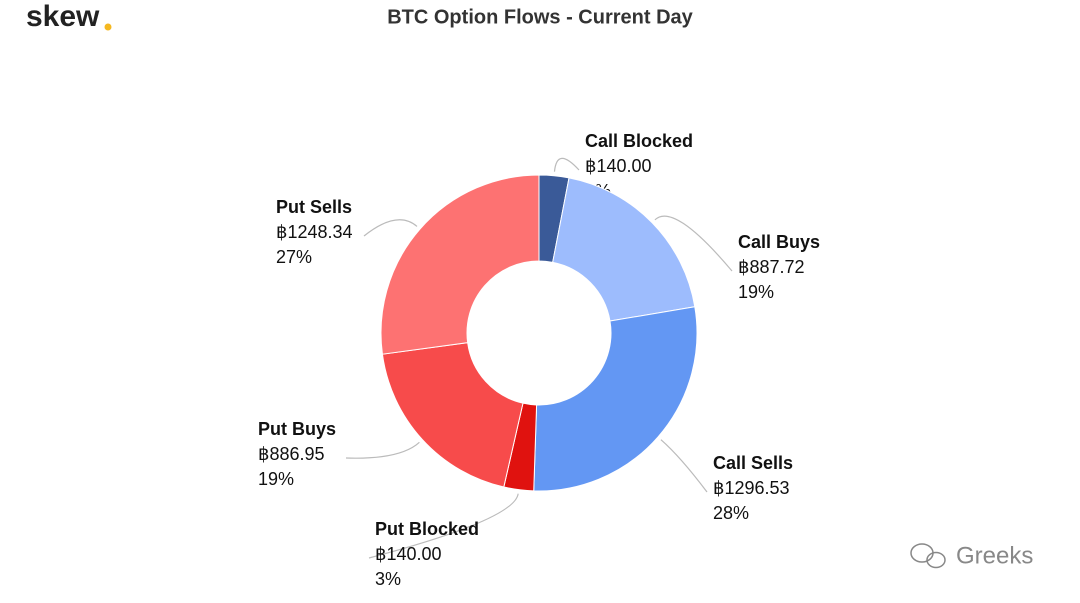  What do you see at coordinates (731, 513) in the screenshot?
I see `slice-percent-label: 28%` at bounding box center [731, 513].